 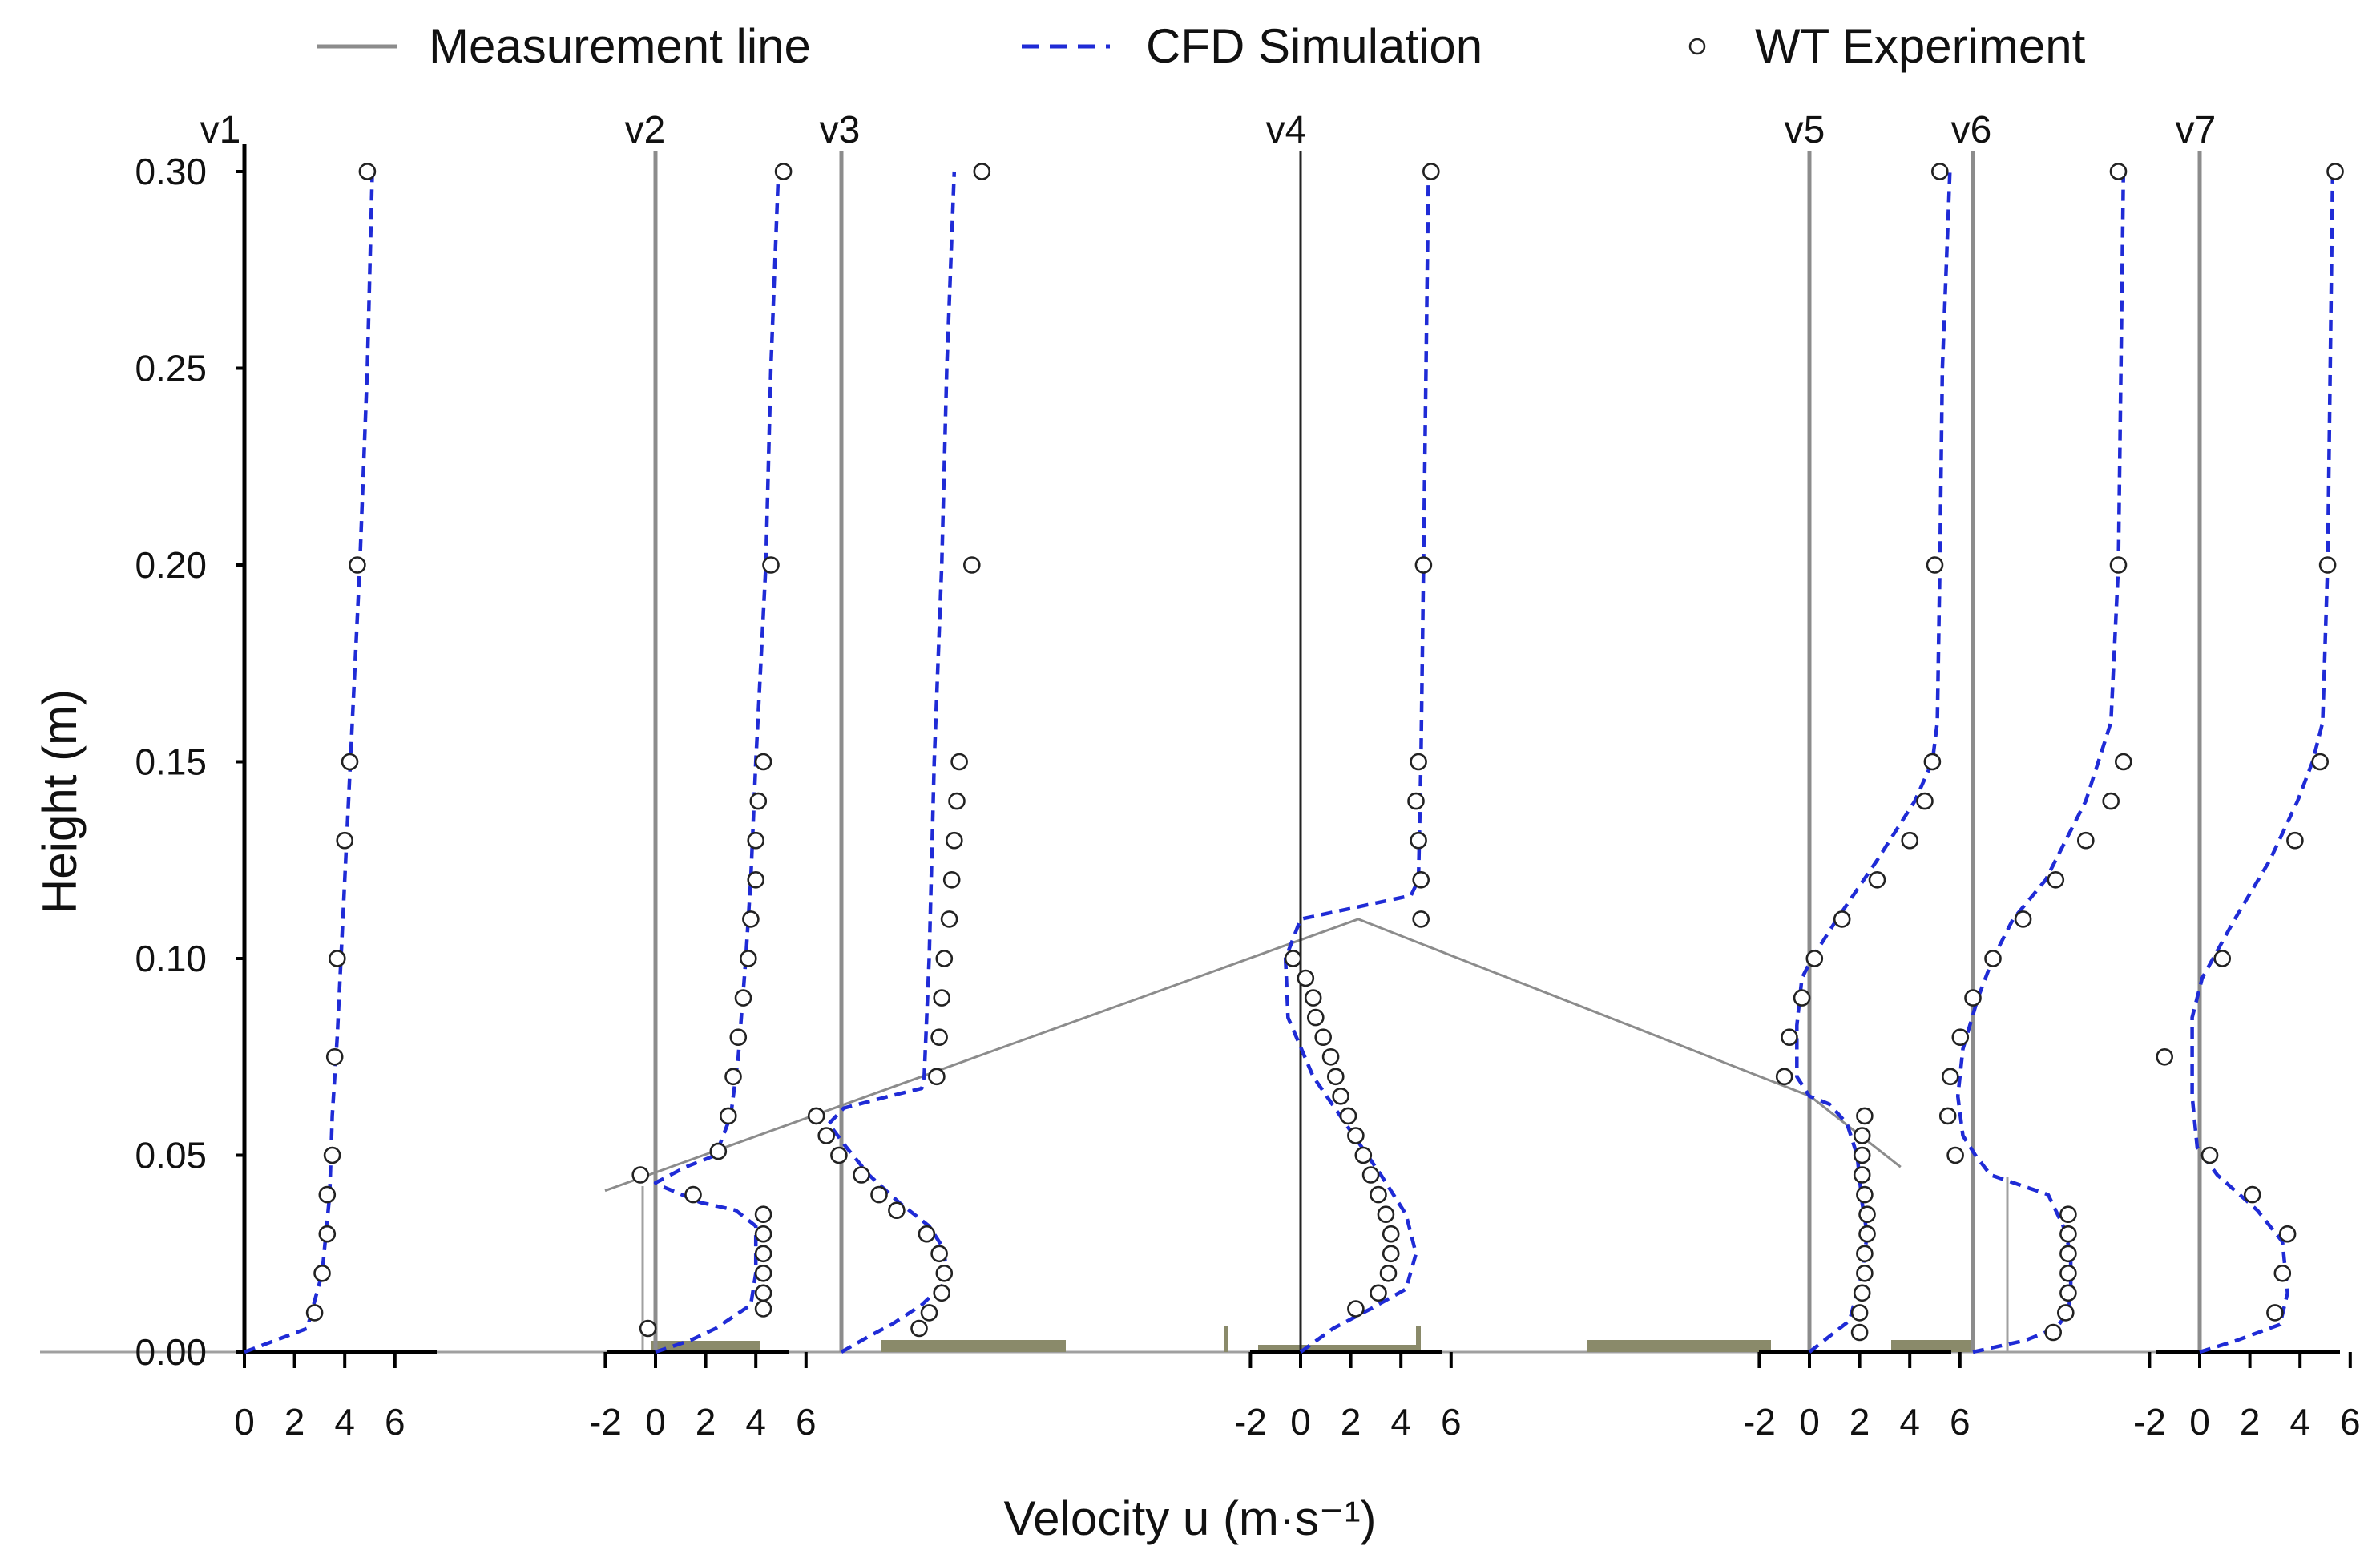 I want to click on profile-label-v3: v3, so click(x=841, y=130).